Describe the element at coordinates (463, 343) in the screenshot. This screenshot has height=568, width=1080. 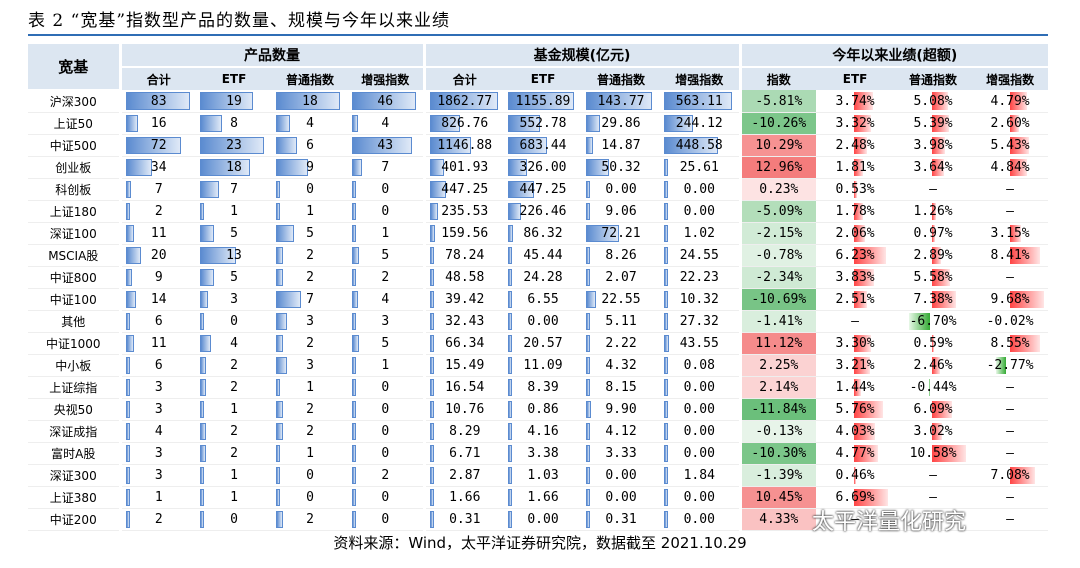
I see `table-cell: 66.34` at that location.